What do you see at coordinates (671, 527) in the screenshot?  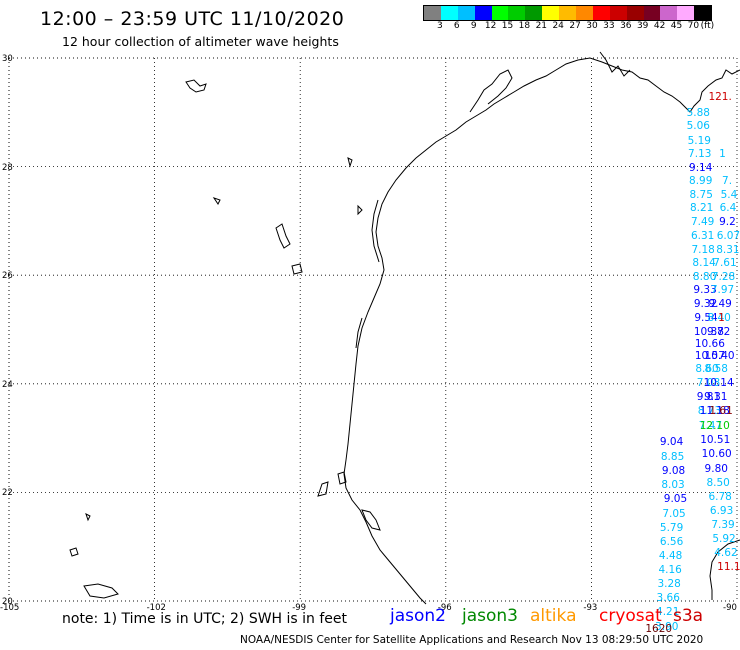 I see `wave-height-value: 5.79` at bounding box center [671, 527].